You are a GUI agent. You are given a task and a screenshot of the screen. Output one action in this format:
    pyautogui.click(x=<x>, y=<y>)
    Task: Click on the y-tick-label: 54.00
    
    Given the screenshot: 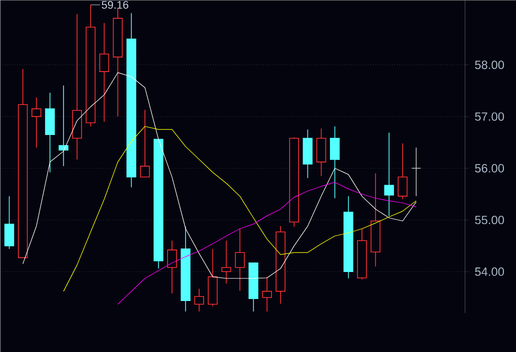 What is the action you would take?
    pyautogui.click(x=489, y=271)
    